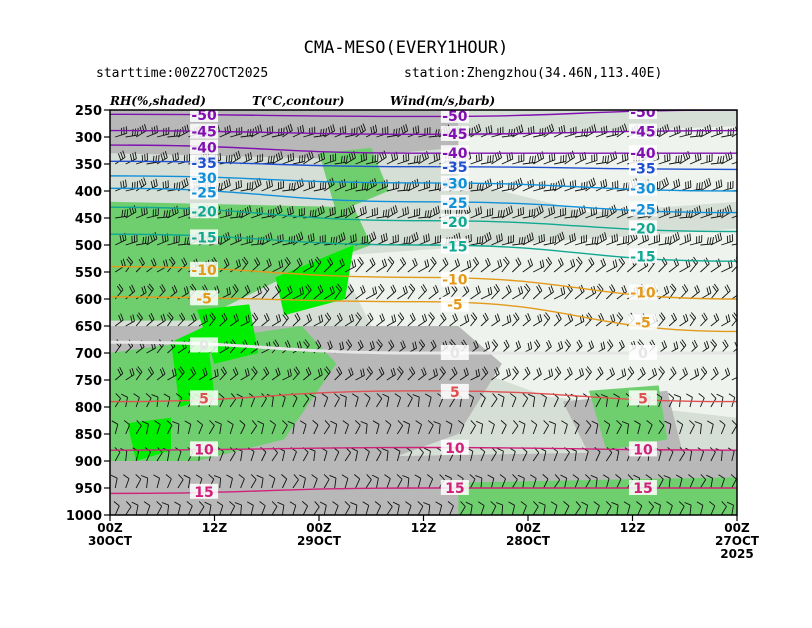  Describe the element at coordinates (88, 138) in the screenshot. I see `y-tick-label: 300` at that location.